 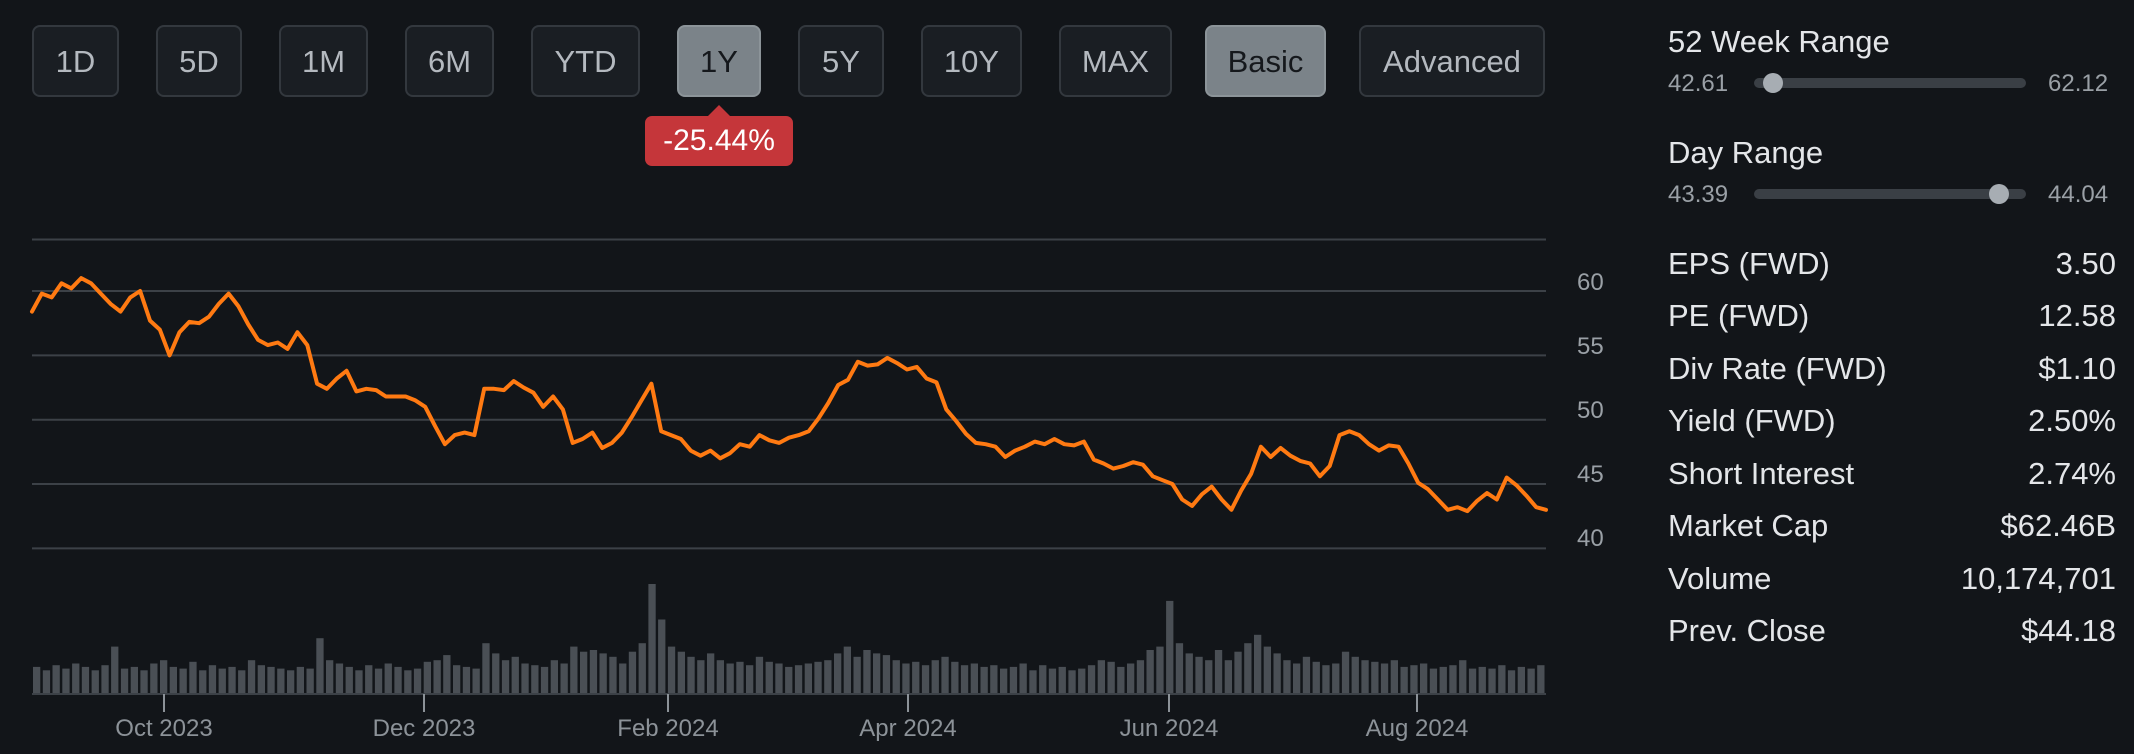 I want to click on stat-label: EPS (FWD), so click(x=1749, y=263).